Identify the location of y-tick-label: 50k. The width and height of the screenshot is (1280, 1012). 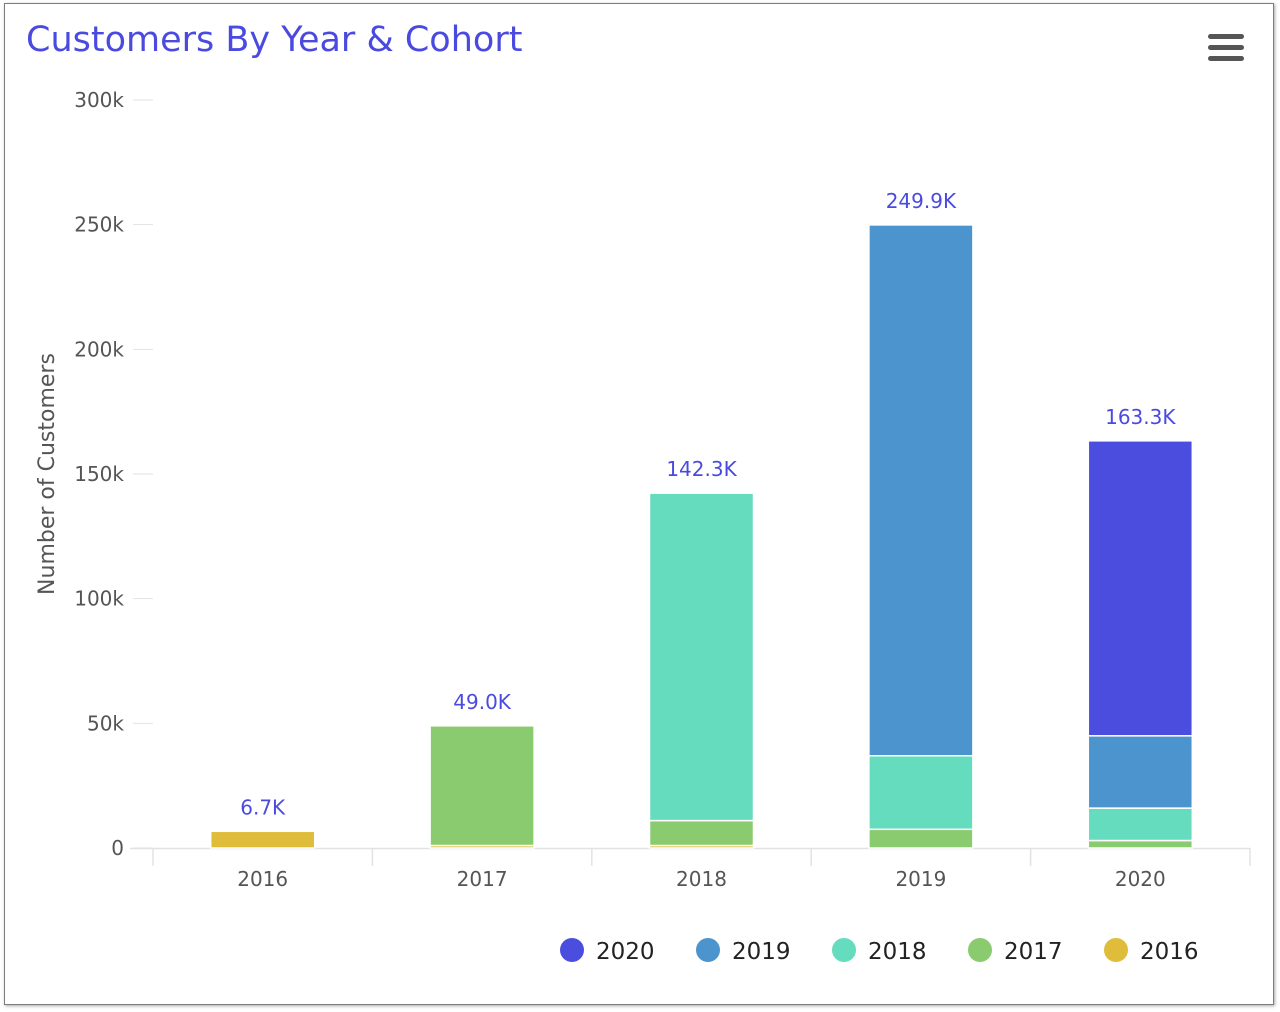
(105, 723).